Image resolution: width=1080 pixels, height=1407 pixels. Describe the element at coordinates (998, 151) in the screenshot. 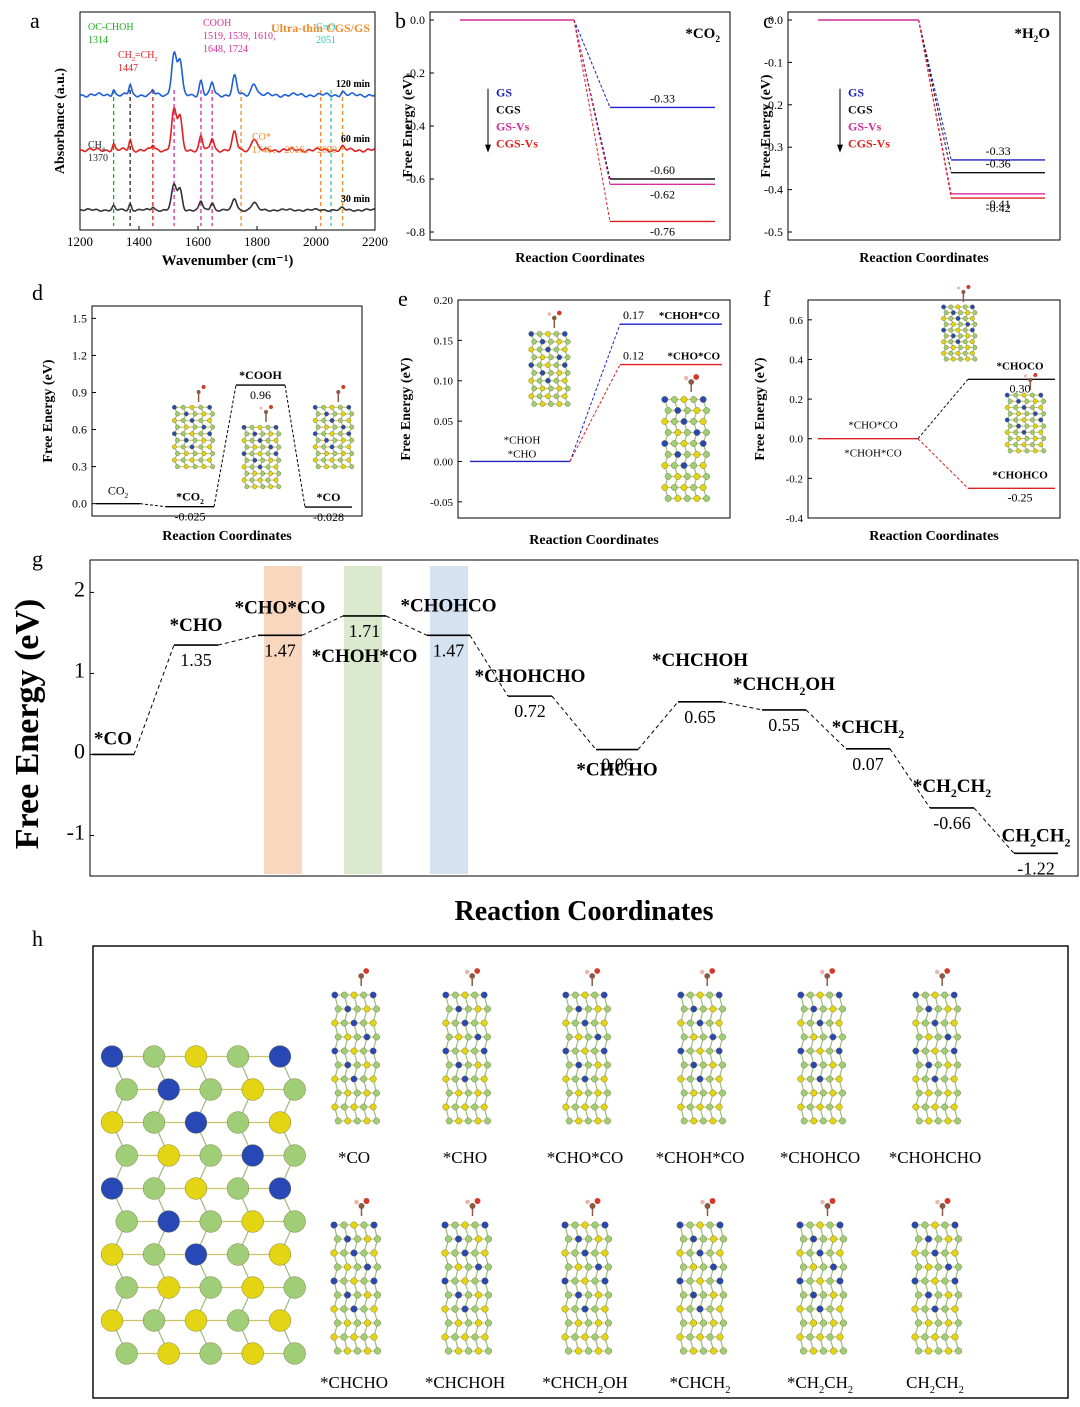

I see `level-value: -0.33` at that location.